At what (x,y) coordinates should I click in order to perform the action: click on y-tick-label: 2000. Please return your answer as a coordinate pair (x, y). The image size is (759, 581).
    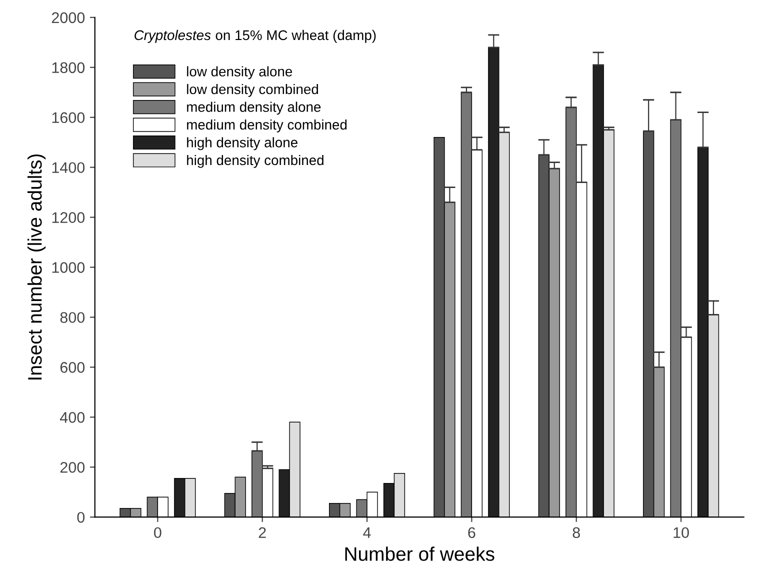
    Looking at the image, I should click on (68, 18).